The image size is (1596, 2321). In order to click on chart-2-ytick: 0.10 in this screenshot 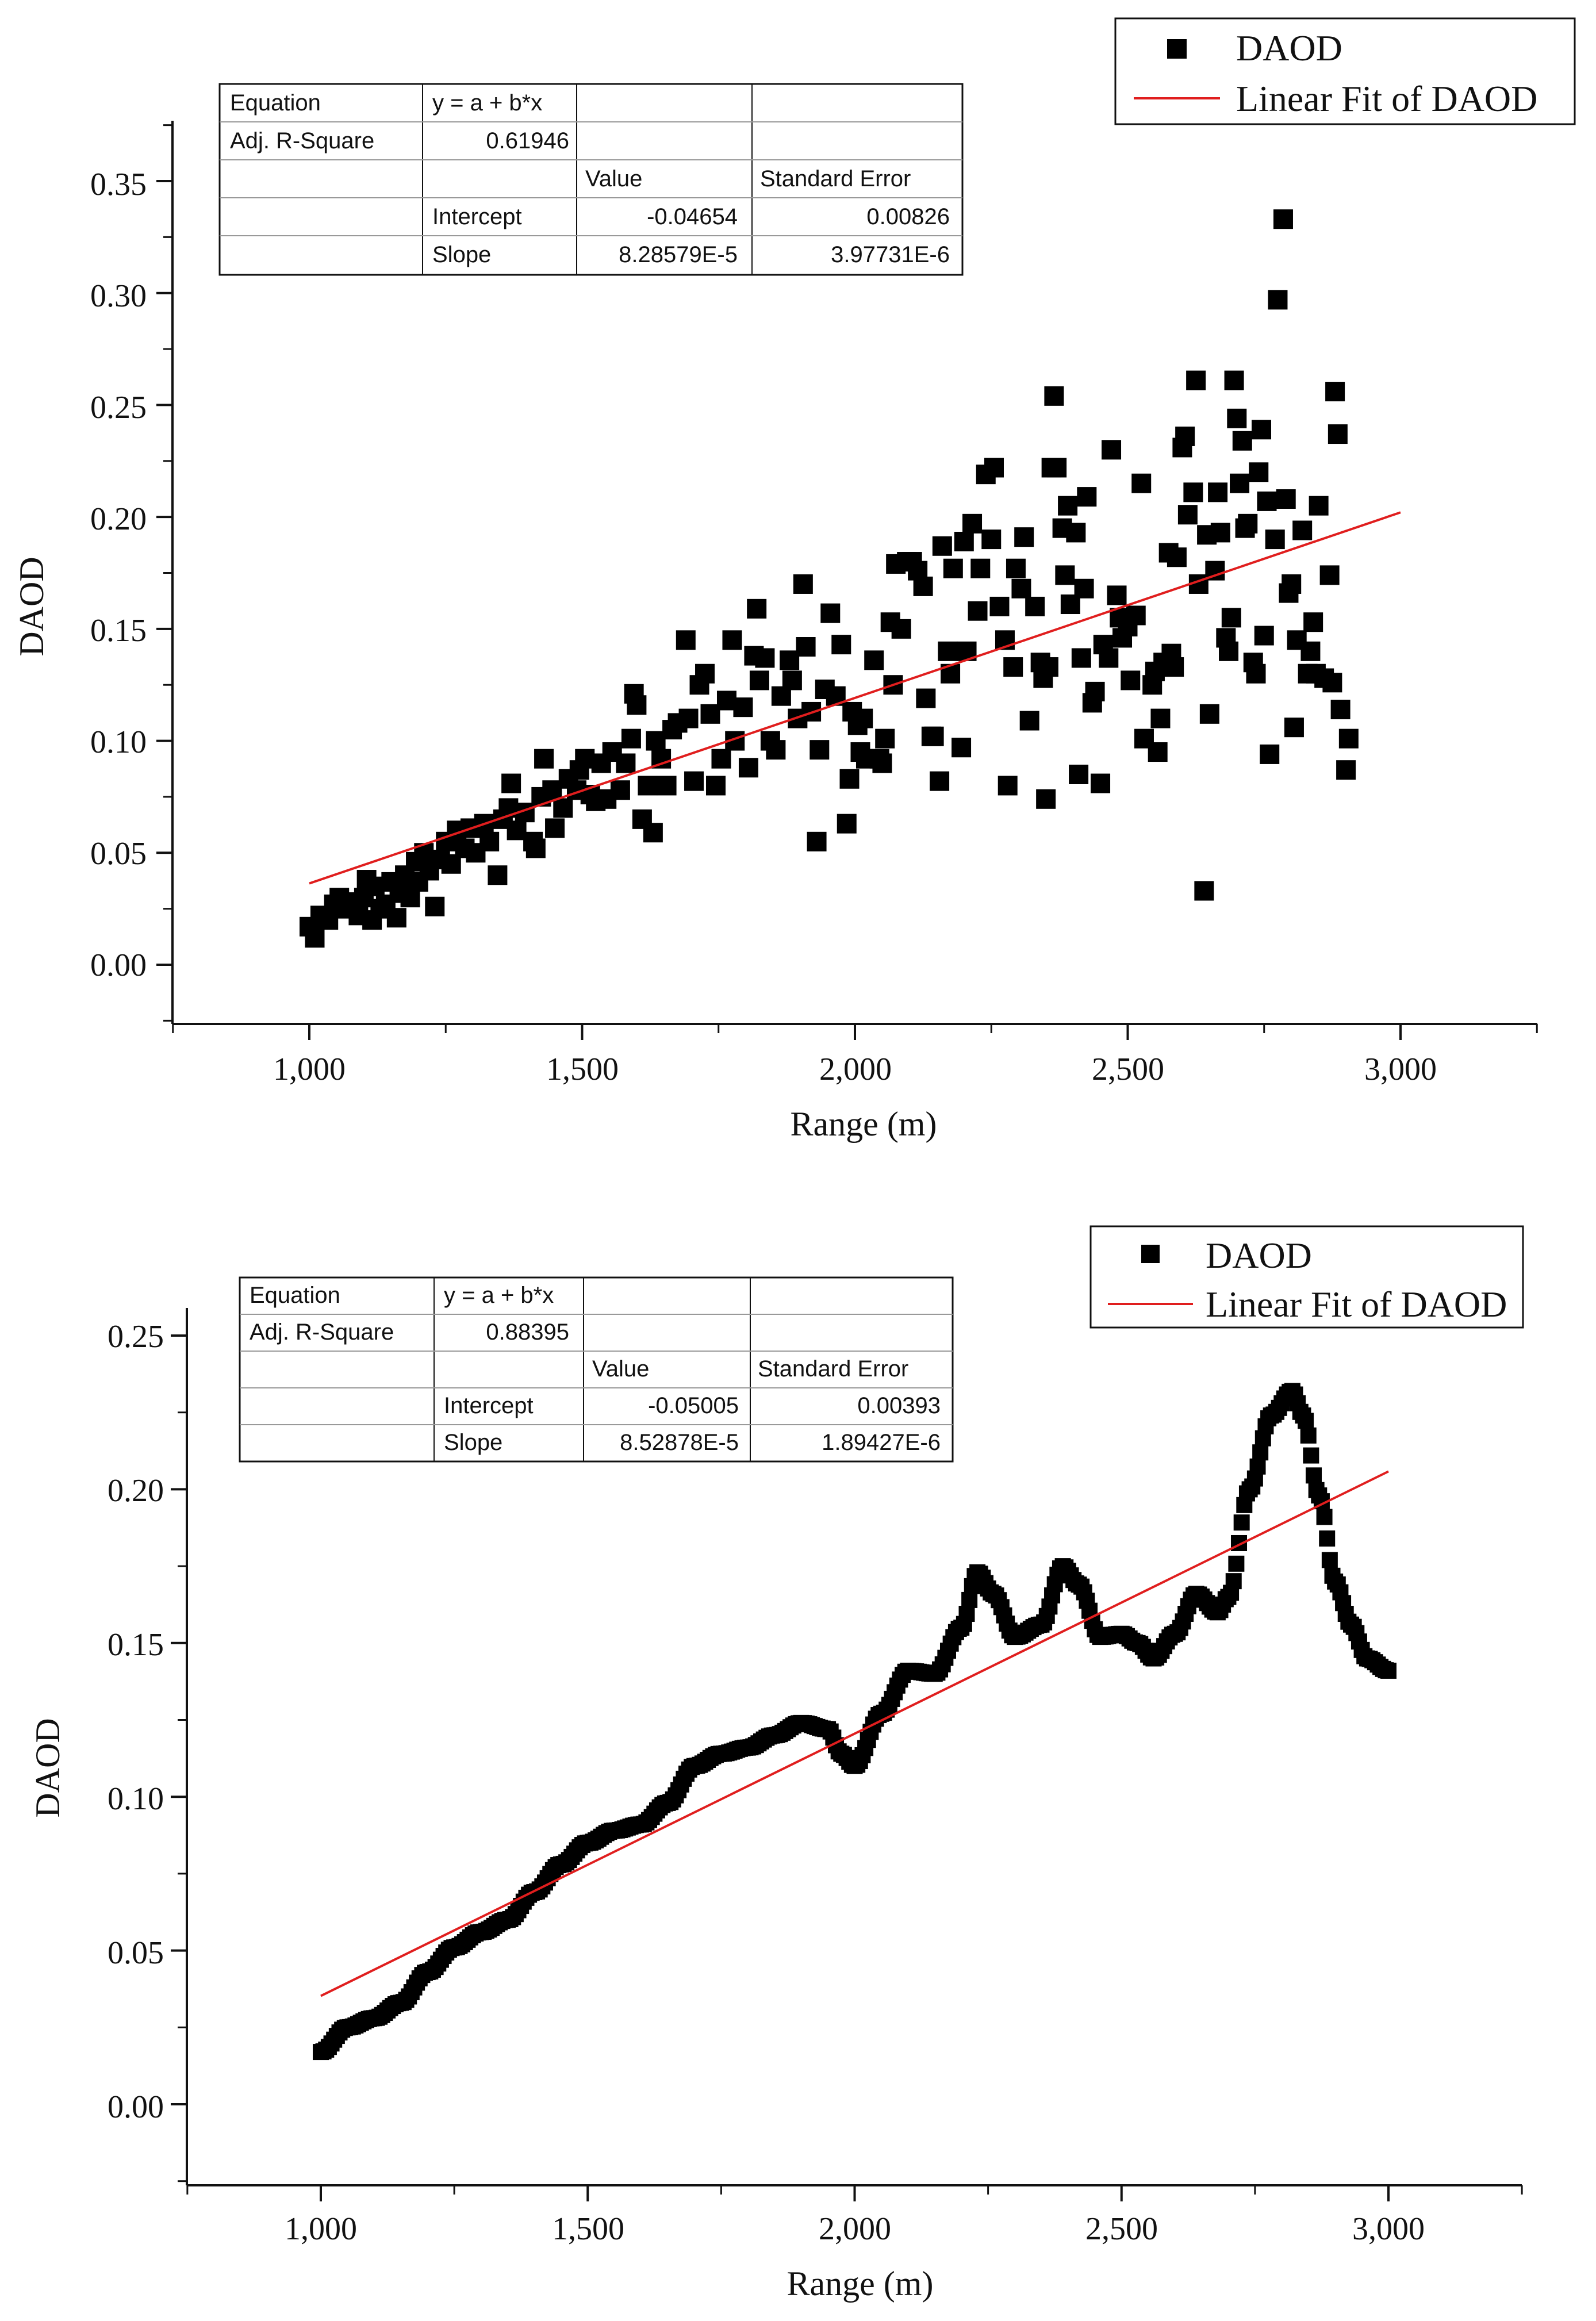, I will do `click(136, 1799)`.